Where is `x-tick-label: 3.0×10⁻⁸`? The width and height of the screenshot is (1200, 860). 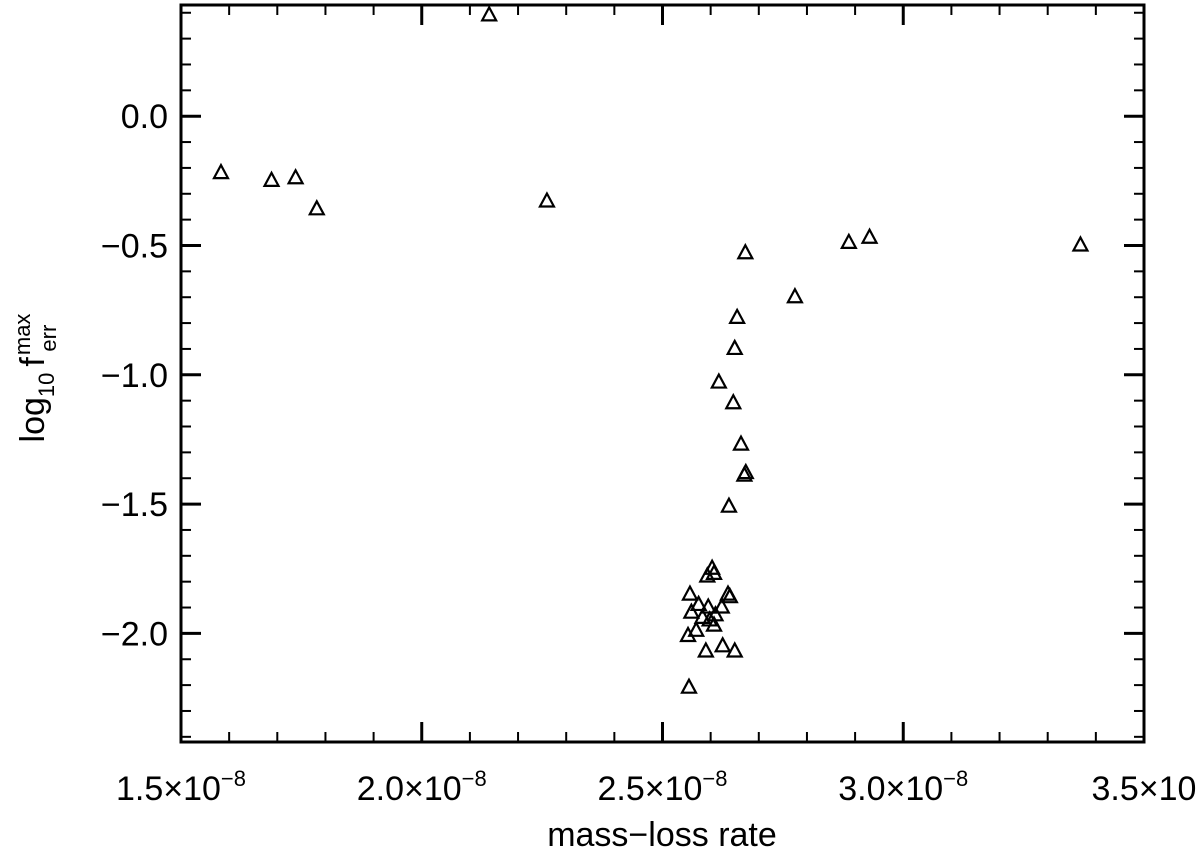 x-tick-label: 3.0×10⁻⁸ is located at coordinates (903, 787).